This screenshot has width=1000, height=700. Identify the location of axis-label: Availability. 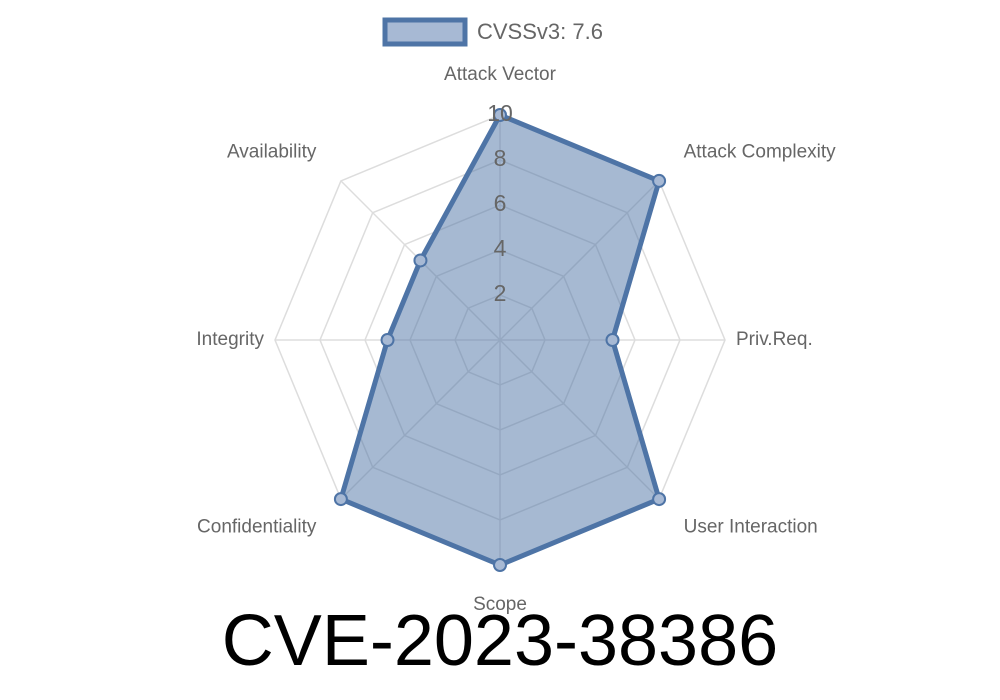
(272, 152).